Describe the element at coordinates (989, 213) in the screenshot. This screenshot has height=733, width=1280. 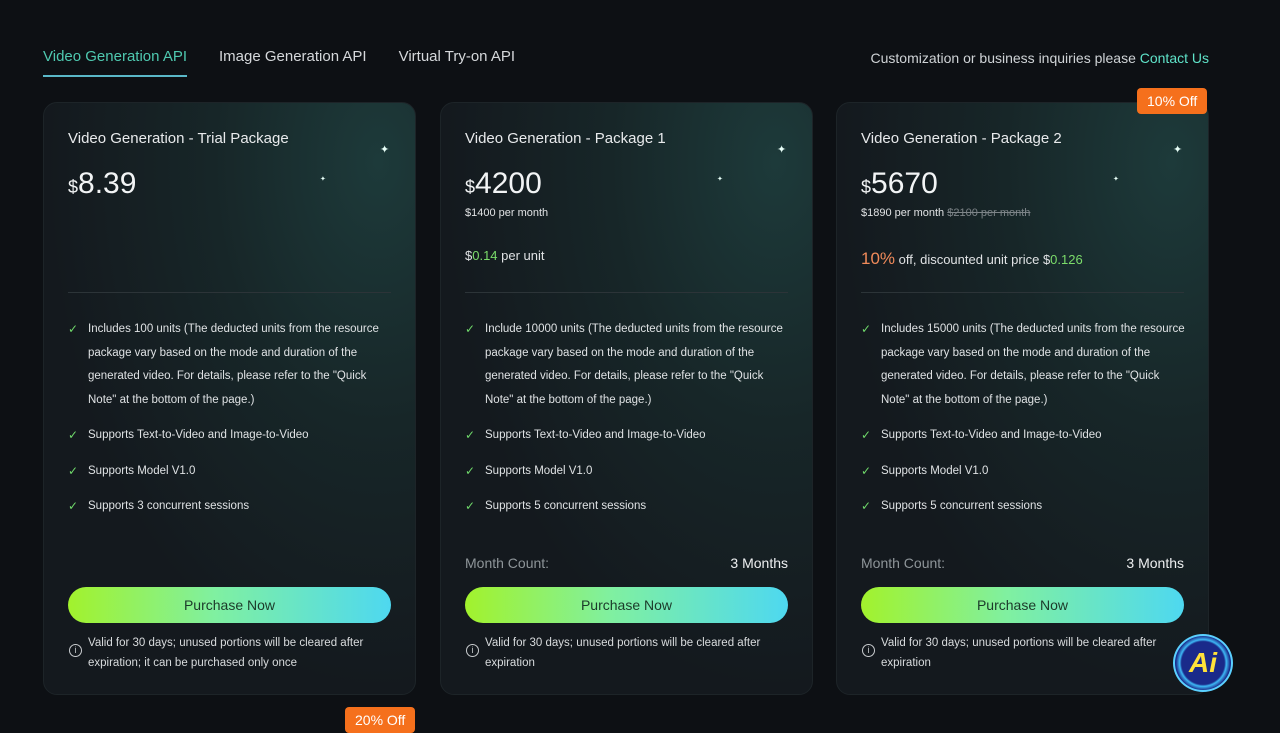
I see `old-per-month-price: $2100 per month` at that location.